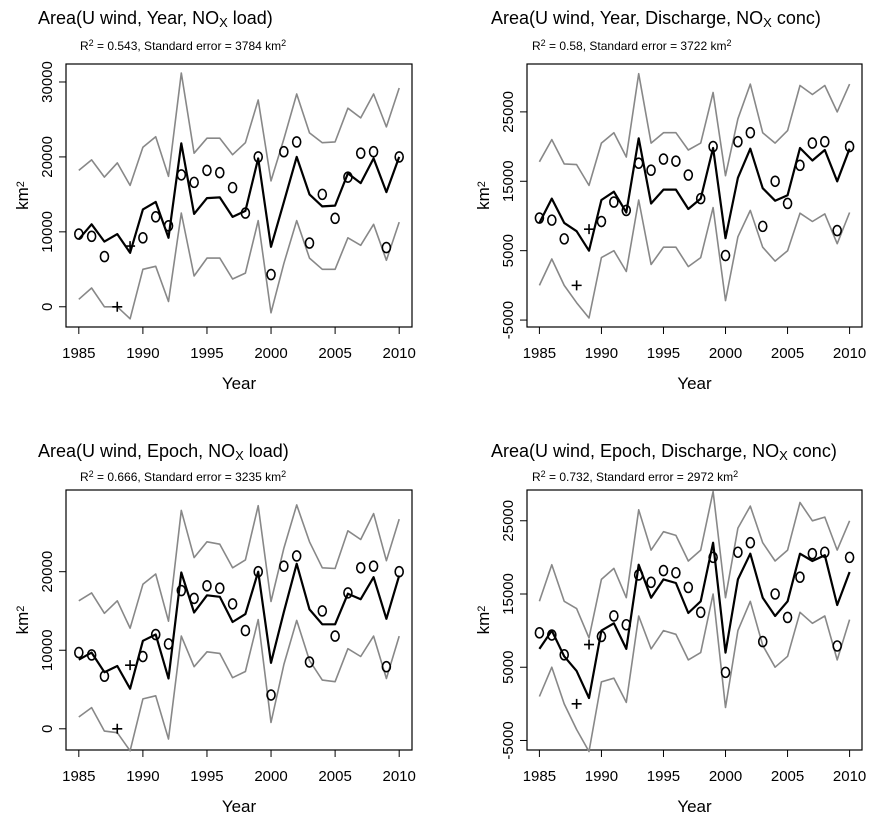 The image size is (882, 830). What do you see at coordinates (787, 776) in the screenshot?
I see `x-tick-label: 2005` at bounding box center [787, 776].